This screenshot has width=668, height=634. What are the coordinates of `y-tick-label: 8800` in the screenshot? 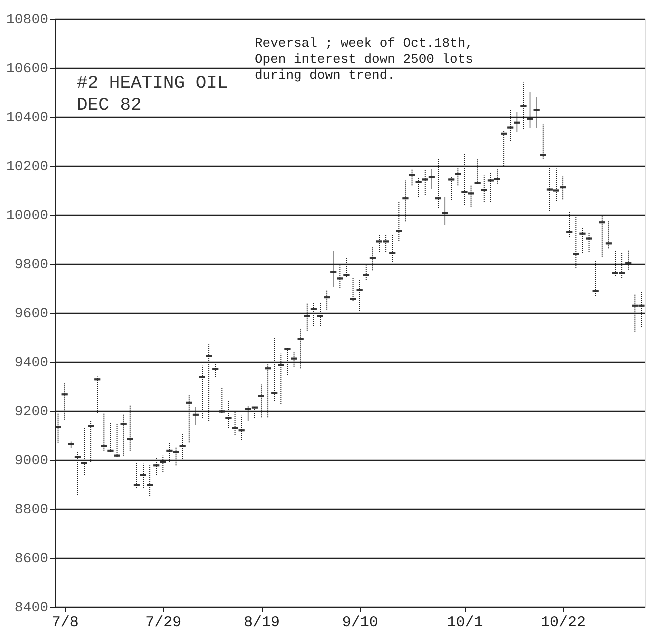 It's located at (31, 510).